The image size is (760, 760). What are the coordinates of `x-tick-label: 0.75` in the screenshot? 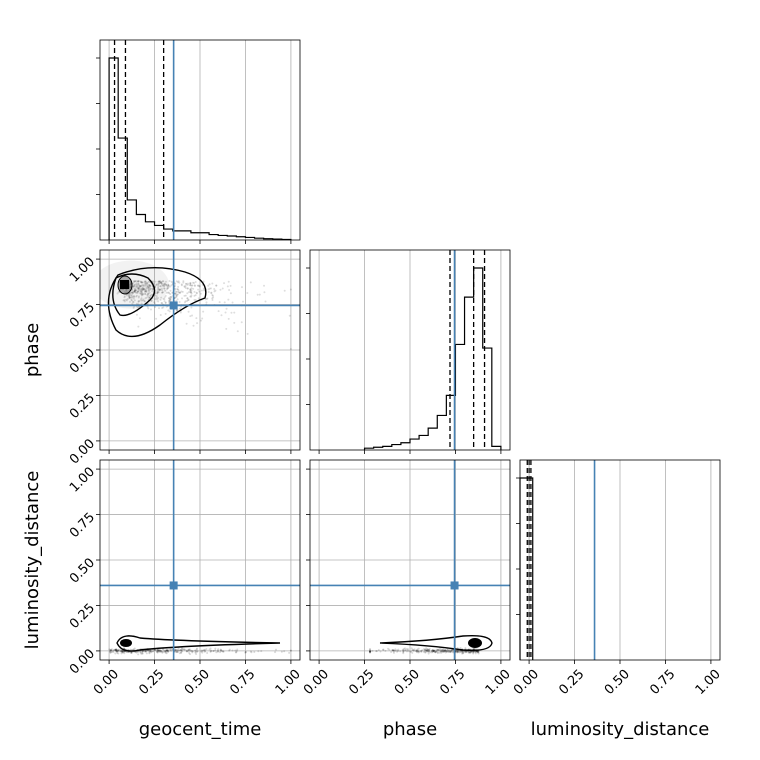 It's located at (662, 682).